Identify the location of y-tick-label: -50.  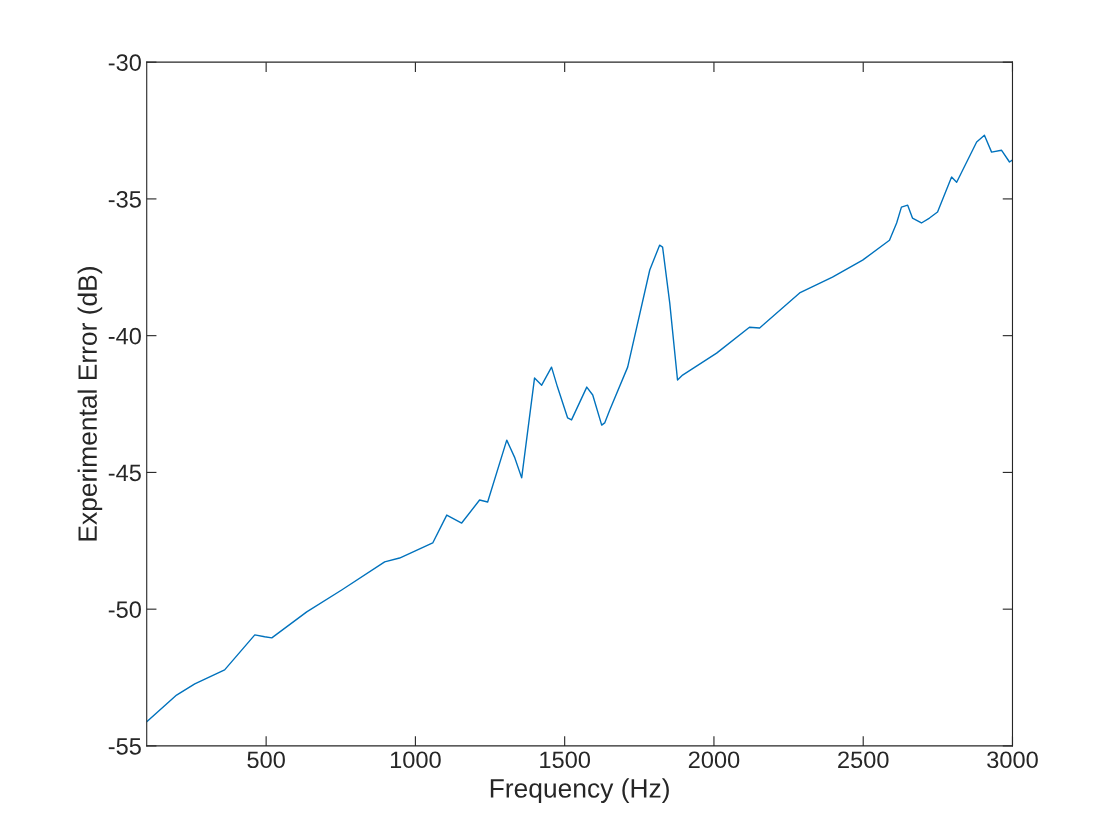
(124, 609).